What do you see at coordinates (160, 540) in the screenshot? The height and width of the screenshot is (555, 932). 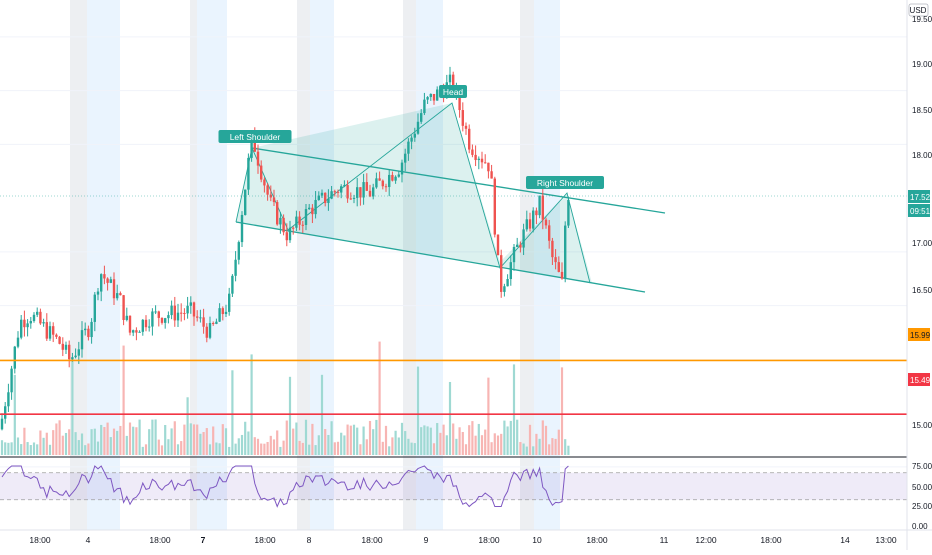 I see `time-tick-2: 18:00` at bounding box center [160, 540].